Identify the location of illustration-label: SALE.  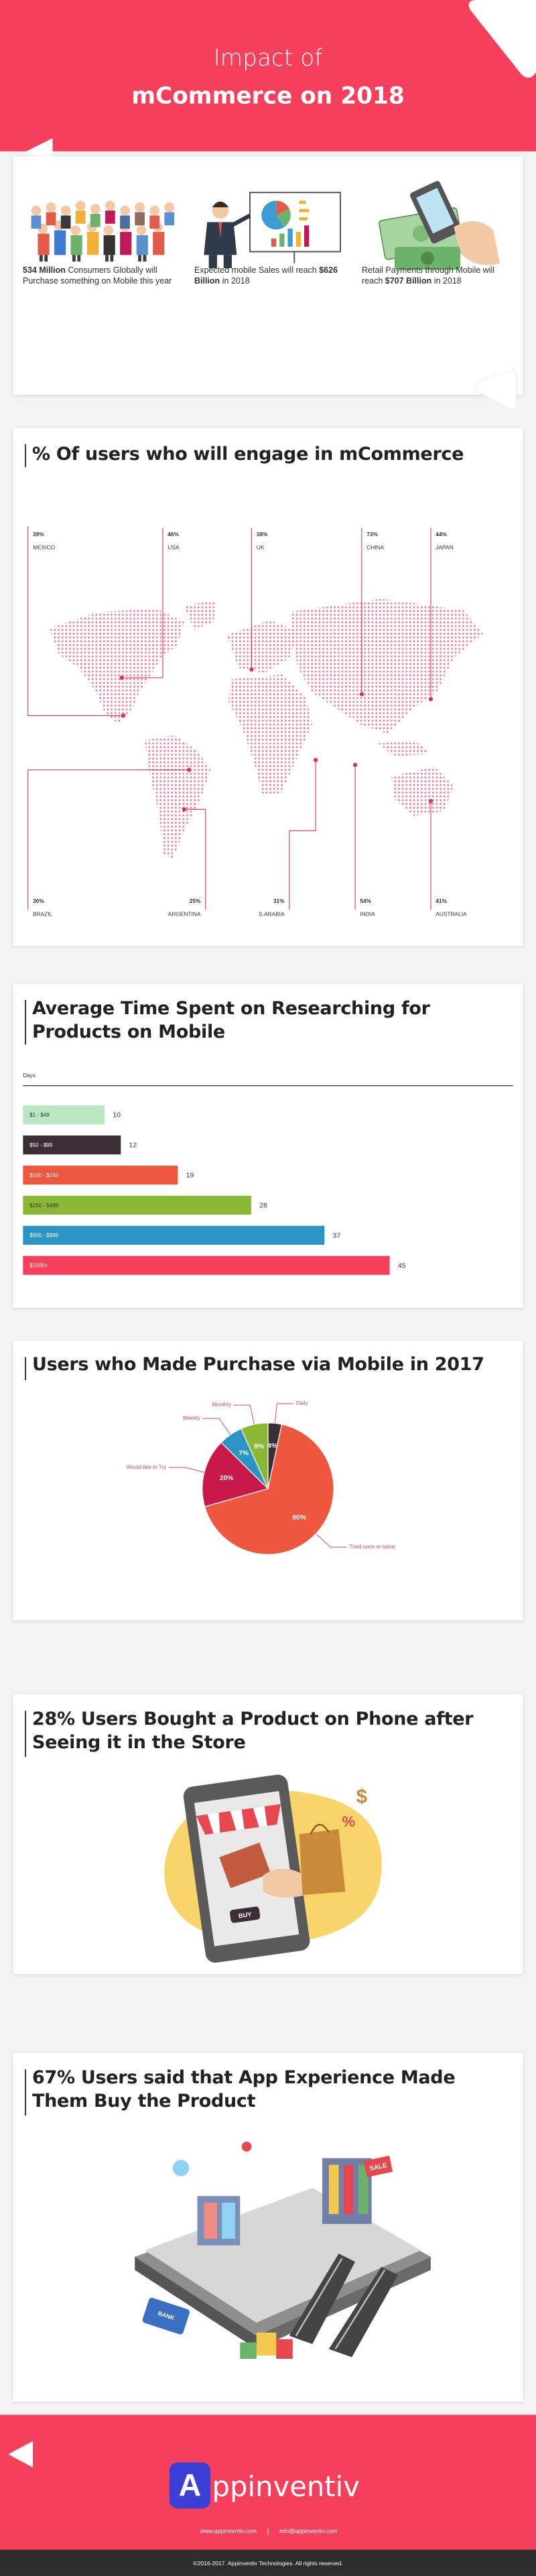
(379, 2167).